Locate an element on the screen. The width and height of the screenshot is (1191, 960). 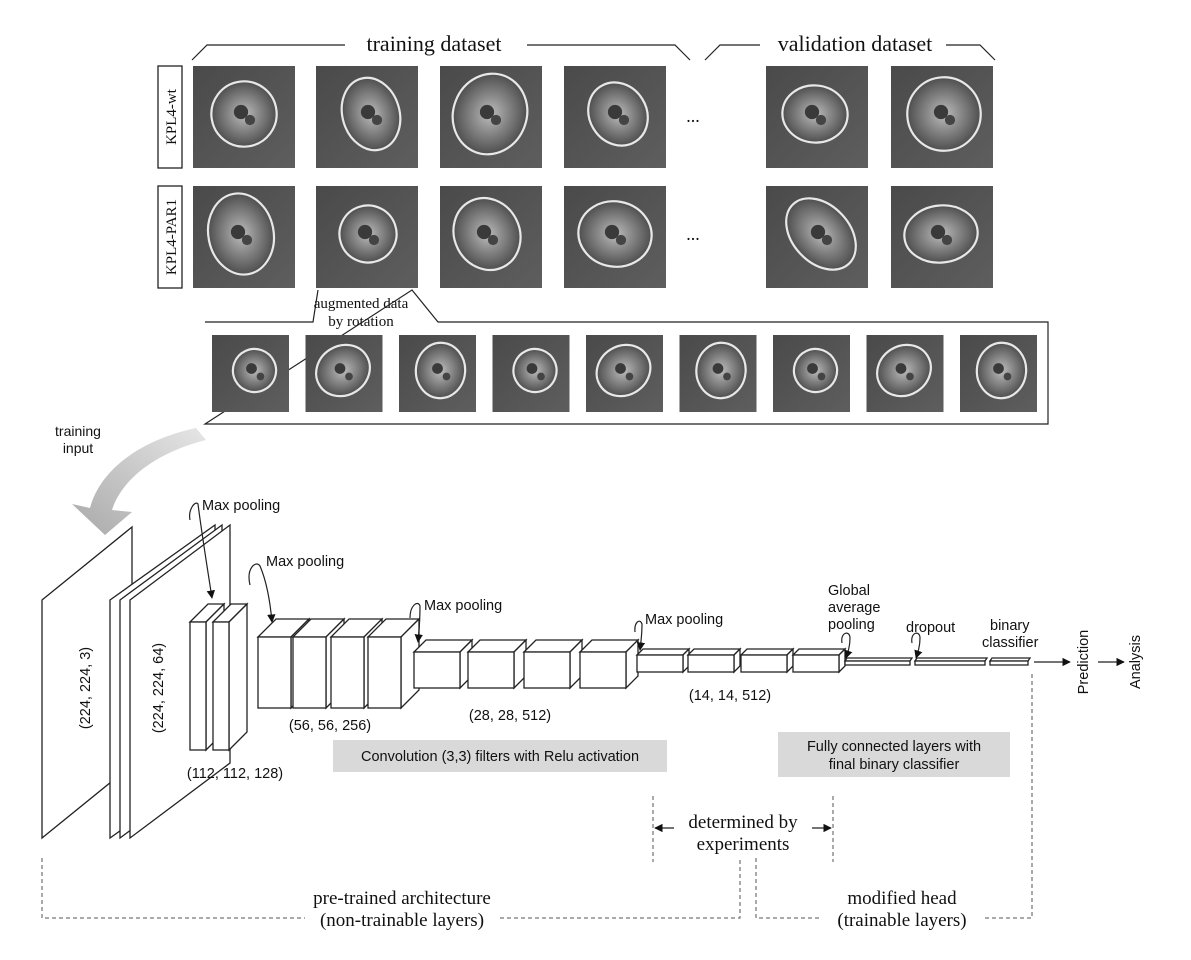
training-input-line2: input is located at coordinates (78, 448).